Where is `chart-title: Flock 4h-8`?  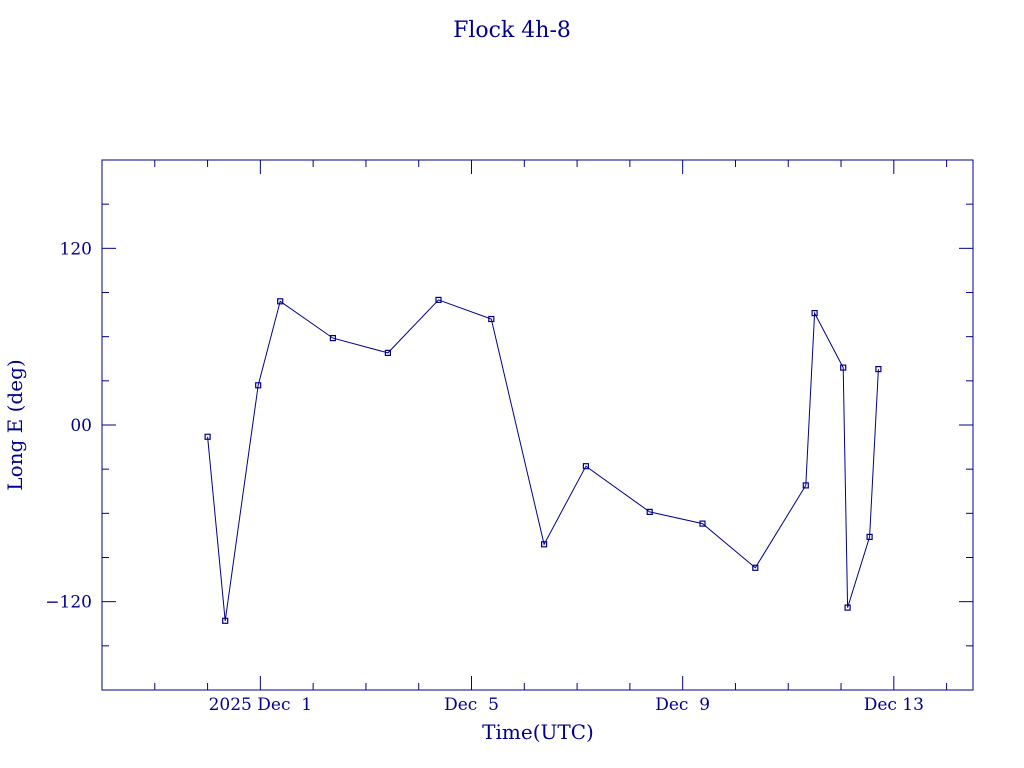 chart-title: Flock 4h-8 is located at coordinates (512, 30).